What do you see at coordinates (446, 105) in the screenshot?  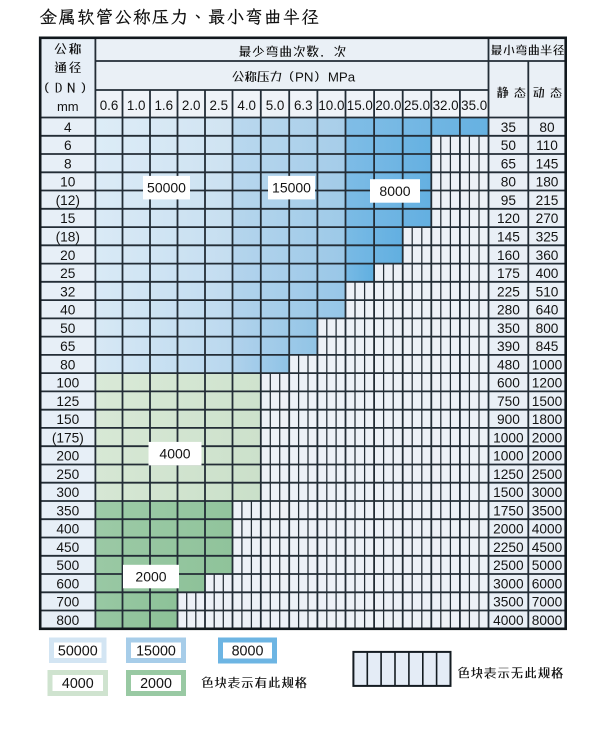 I see `svg-text: 32.0` at bounding box center [446, 105].